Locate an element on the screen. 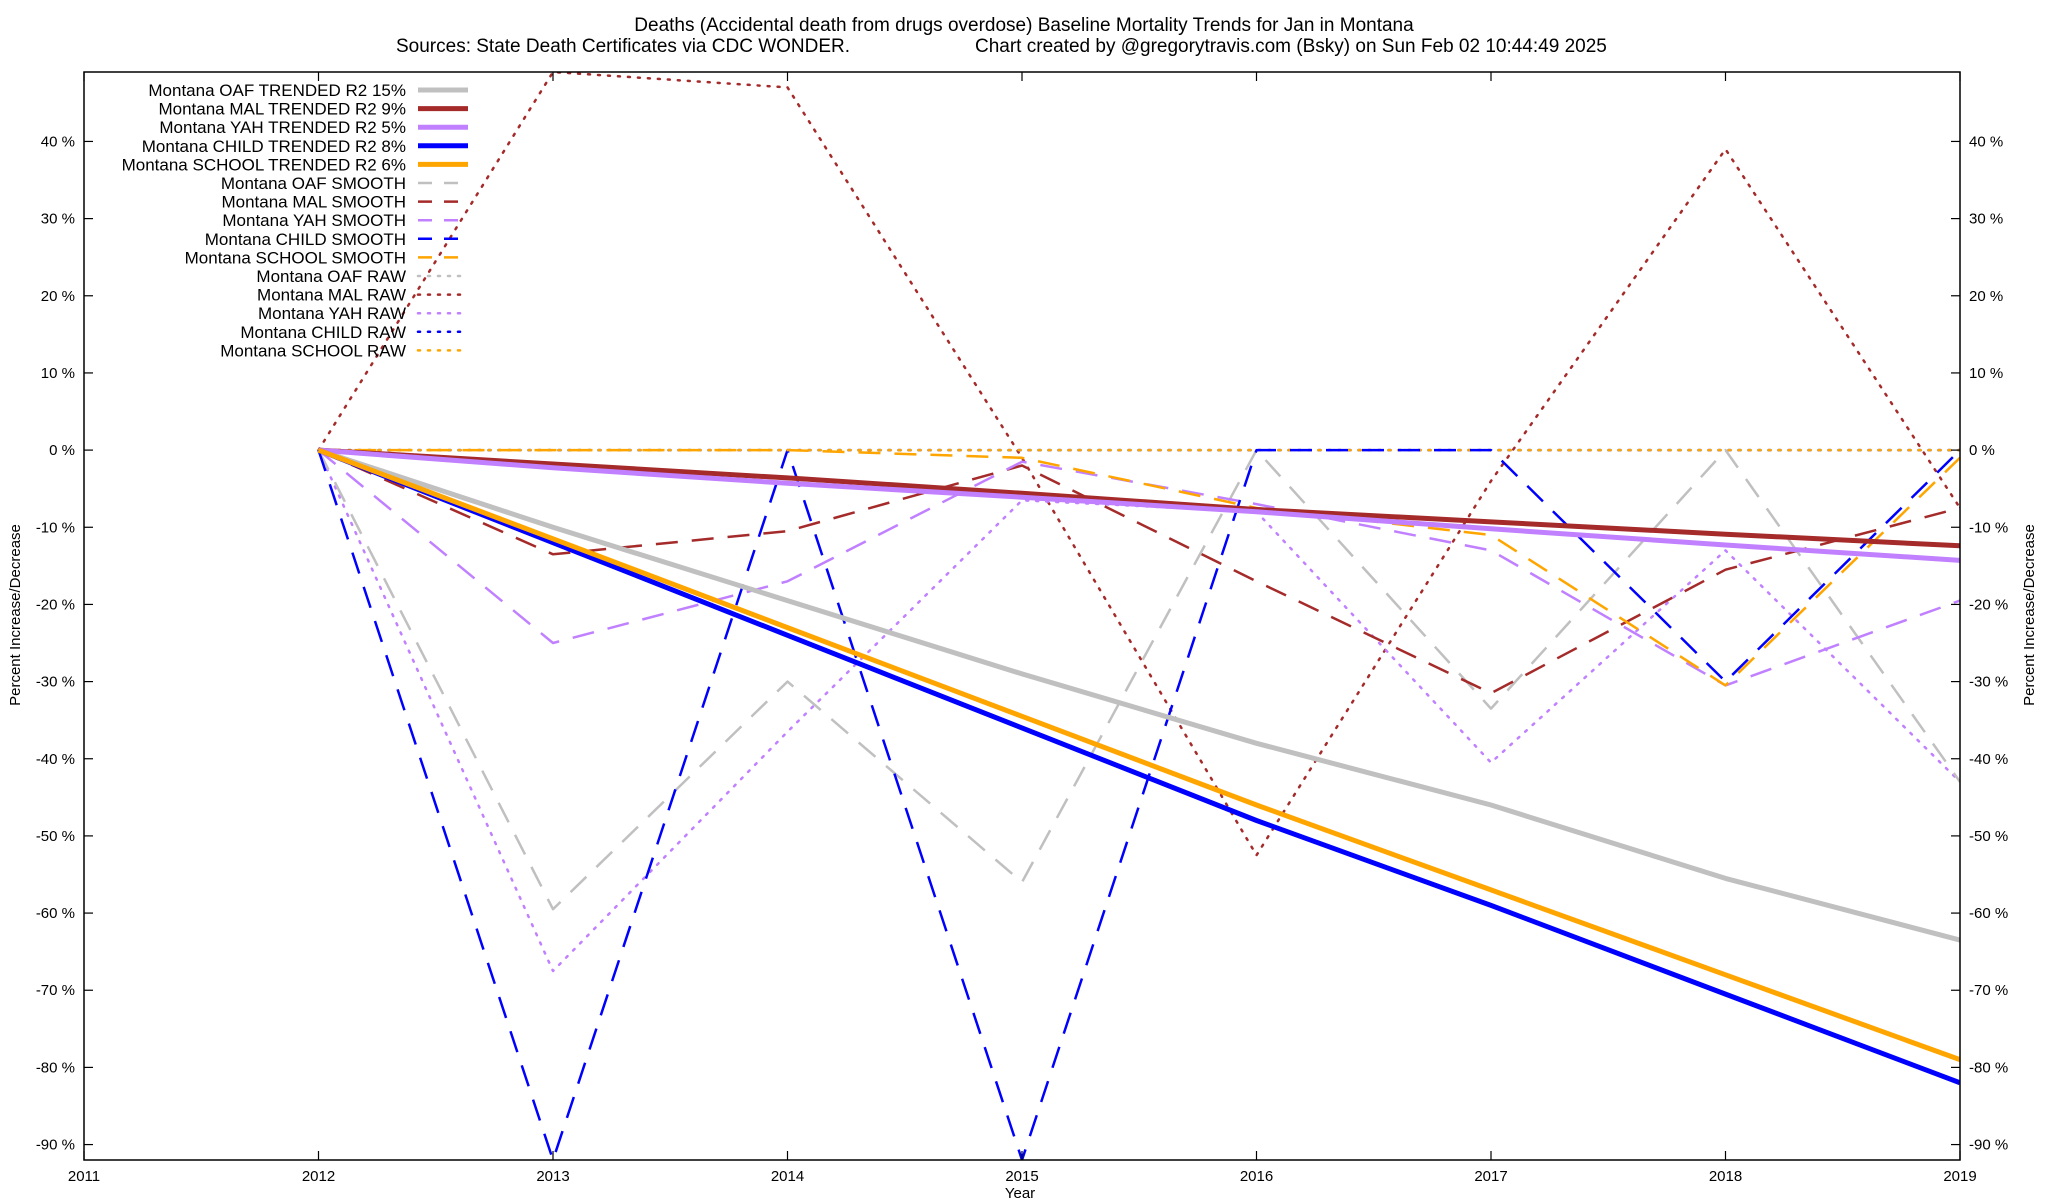  y-tick-label-right: 20 % is located at coordinates (1986, 296).